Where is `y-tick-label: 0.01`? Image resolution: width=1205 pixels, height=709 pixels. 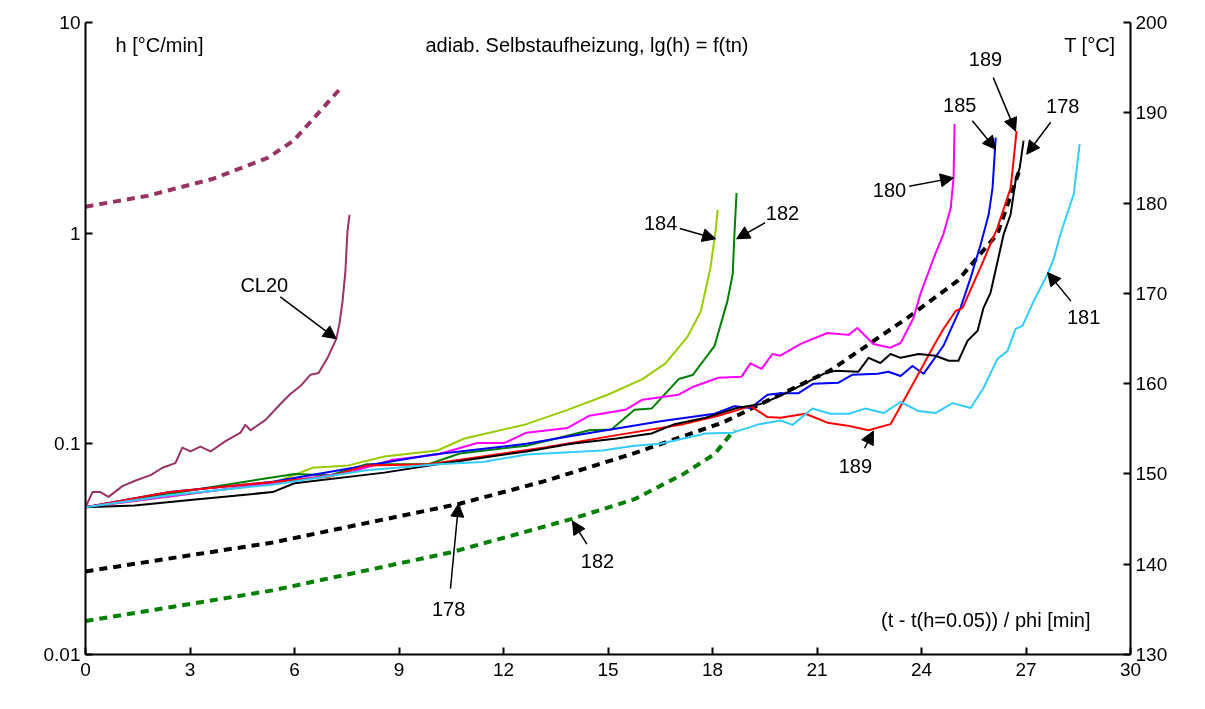 y-tick-label: 0.01 is located at coordinates (62, 654).